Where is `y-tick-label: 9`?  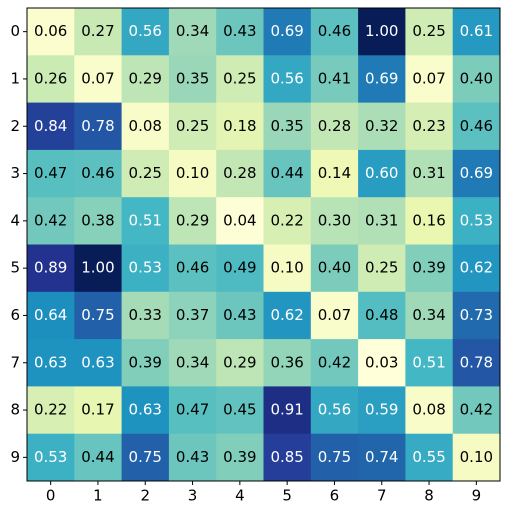 y-tick-label: 9 is located at coordinates (15, 457).